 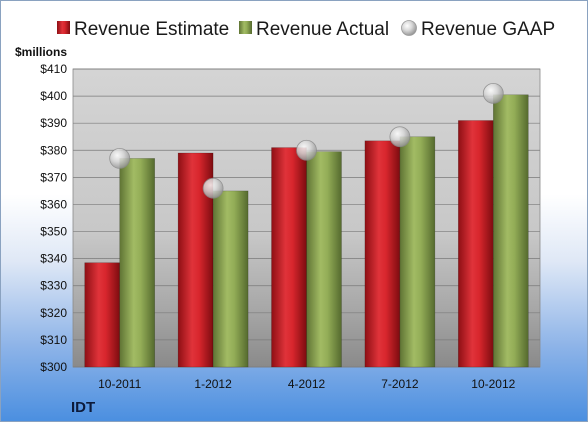 What do you see at coordinates (53, 367) in the screenshot?
I see `y-tick-label: $300` at bounding box center [53, 367].